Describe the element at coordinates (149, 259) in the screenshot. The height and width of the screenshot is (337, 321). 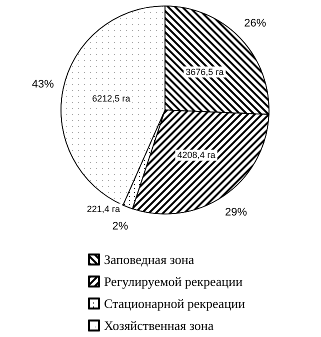
I see `legend-label: Заповедная зона` at that location.